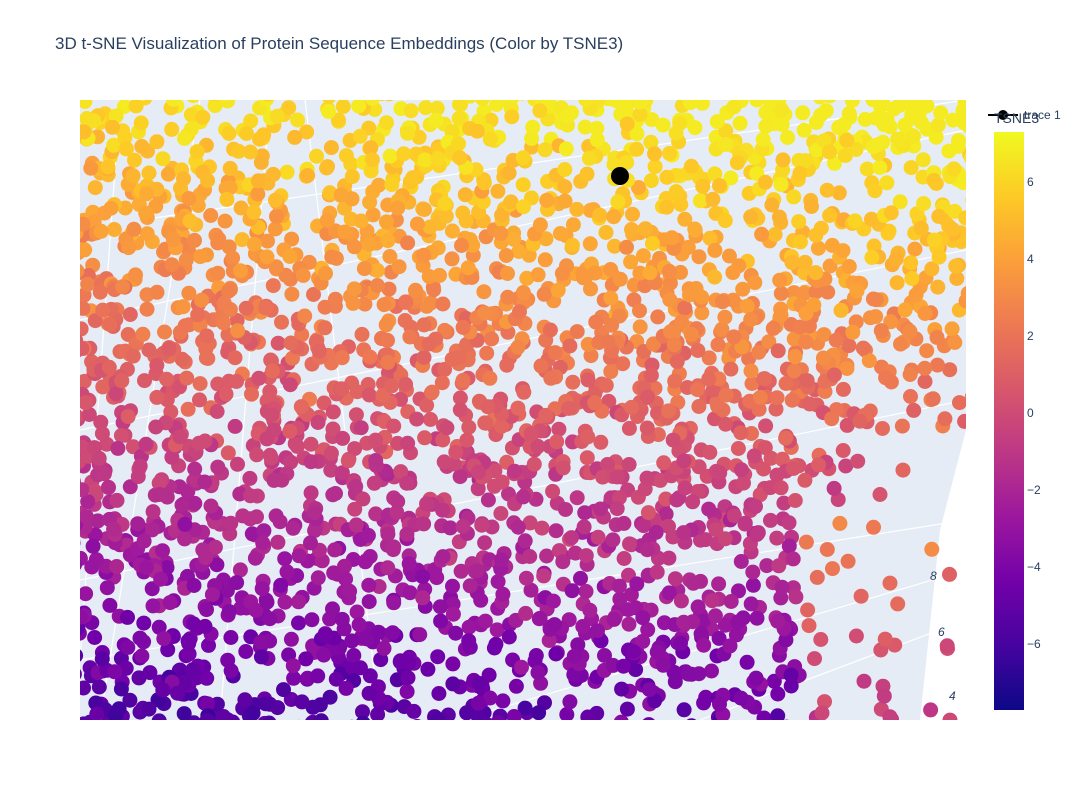 This screenshot has height=800, width=1084. I want to click on colorbar-title: TSNE3, so click(1017, 118).